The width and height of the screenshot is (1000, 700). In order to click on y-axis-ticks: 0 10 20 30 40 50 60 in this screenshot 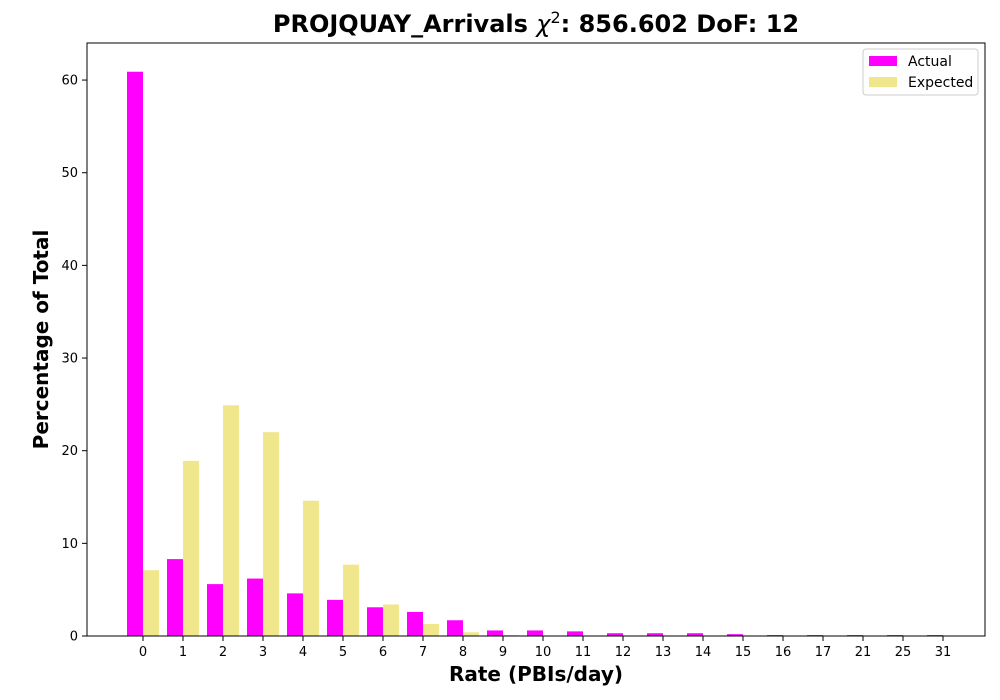, I will do `click(74, 359)`.